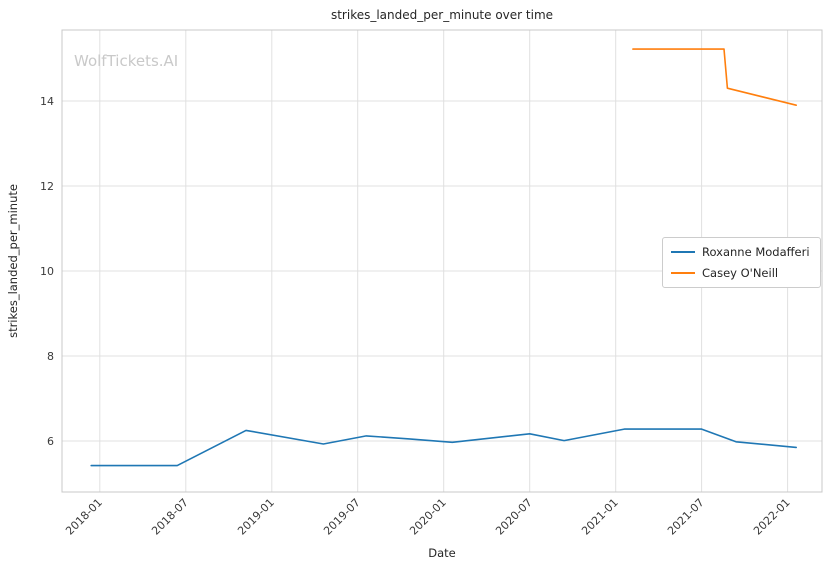 The image size is (840, 575). I want to click on series-line-roxanne-modafferi, so click(444, 447).